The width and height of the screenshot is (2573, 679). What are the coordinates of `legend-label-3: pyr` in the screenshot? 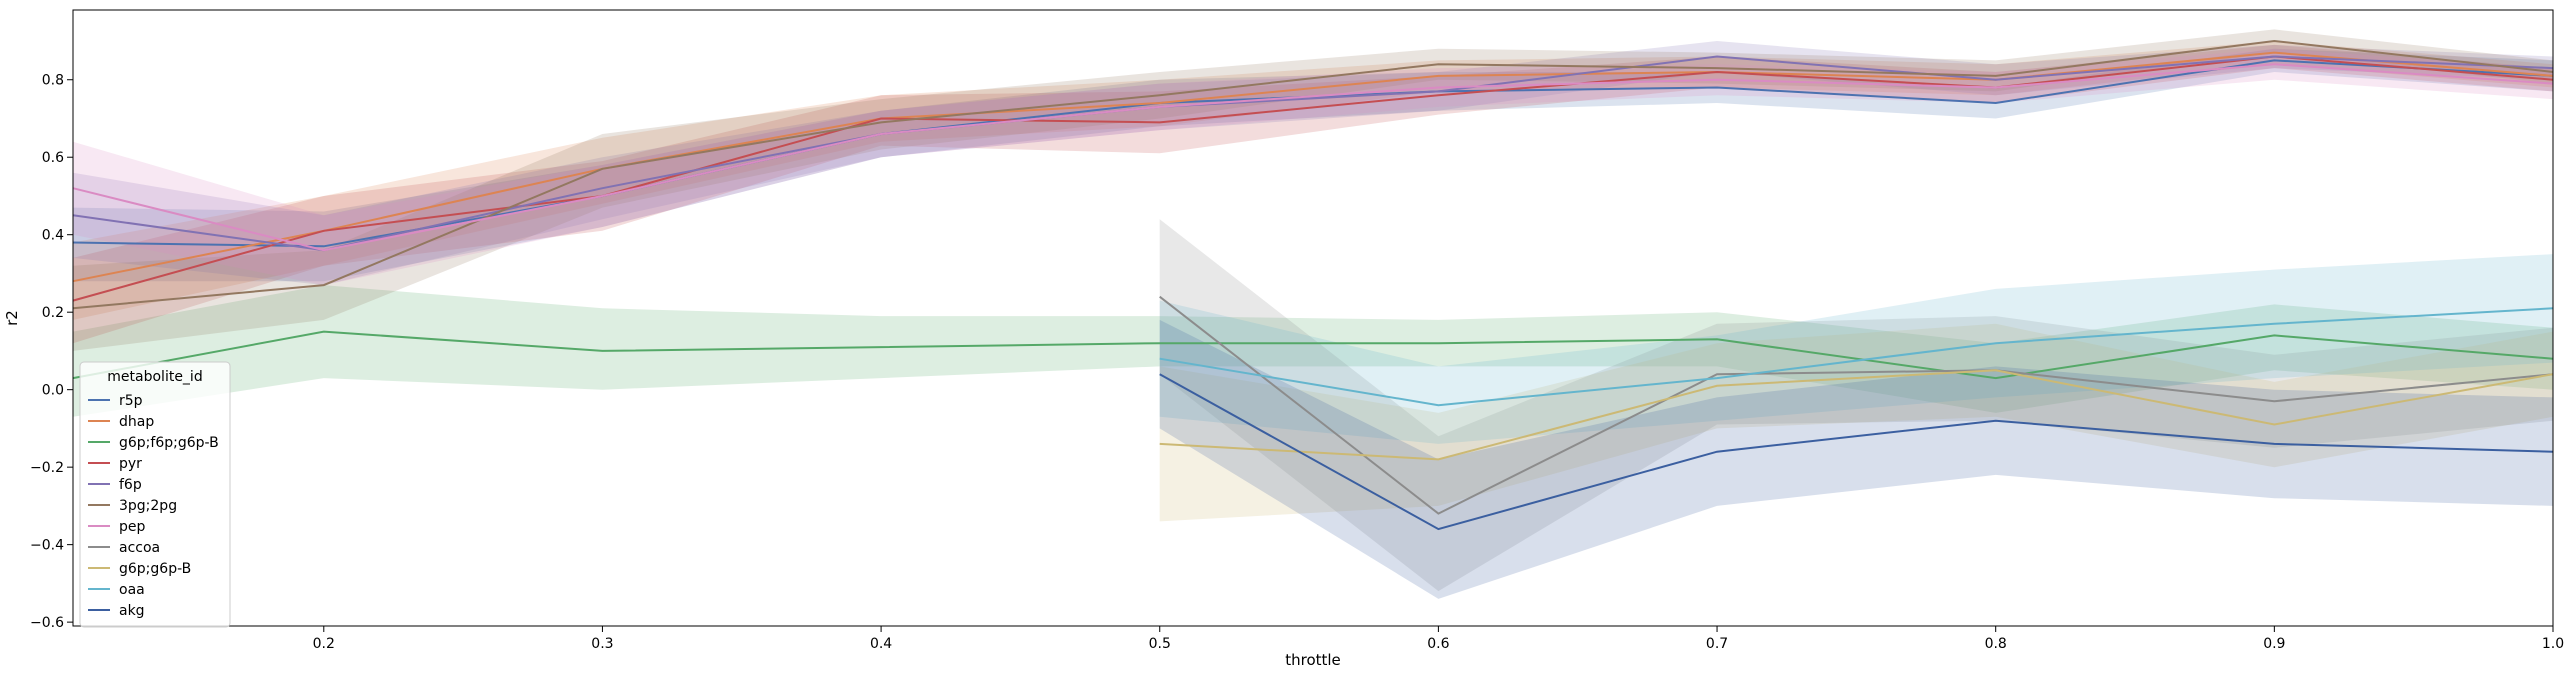 It's located at (130, 464).